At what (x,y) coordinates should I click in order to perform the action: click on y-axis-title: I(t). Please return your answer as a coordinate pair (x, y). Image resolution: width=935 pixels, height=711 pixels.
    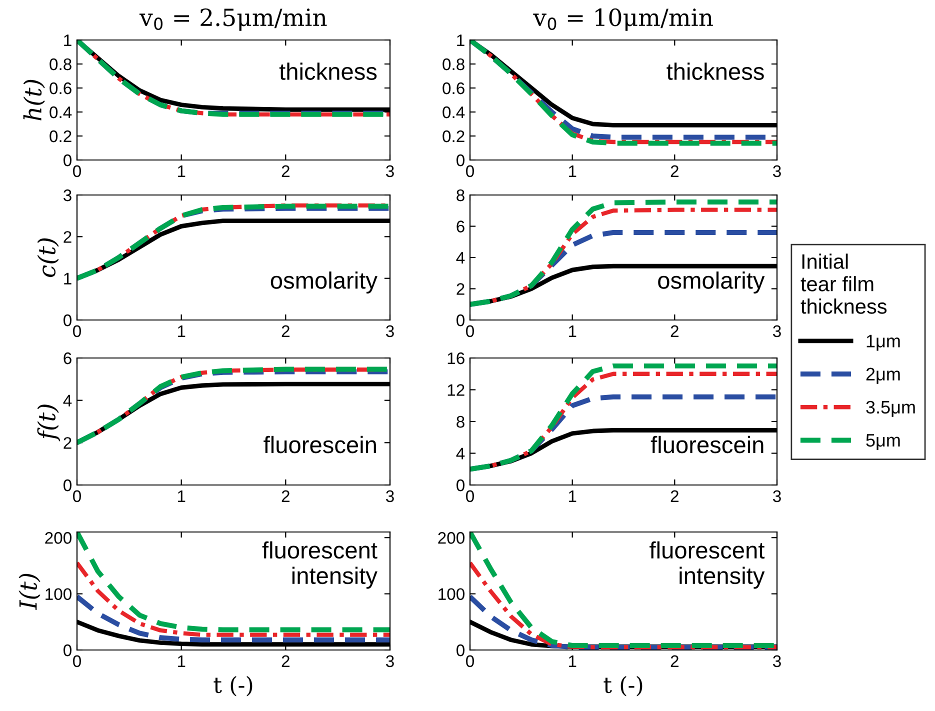
    Looking at the image, I should click on (29, 592).